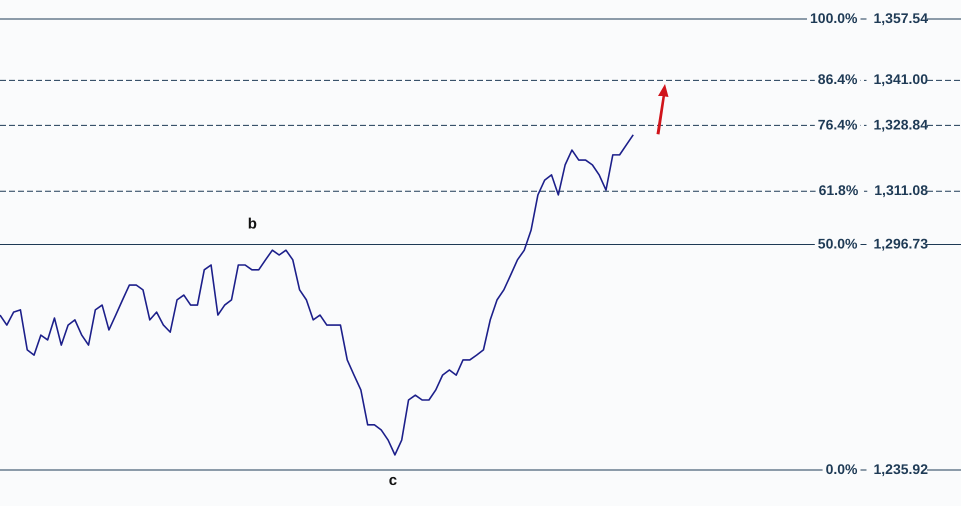 The height and width of the screenshot is (506, 961). I want to click on annotation: 0.0%, so click(842, 468).